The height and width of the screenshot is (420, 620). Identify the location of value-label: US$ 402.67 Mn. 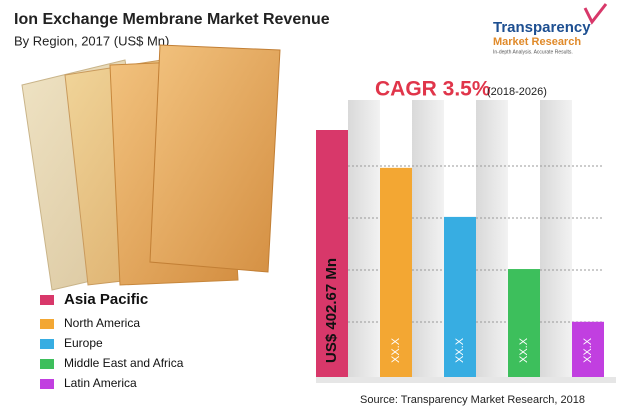
(331, 310).